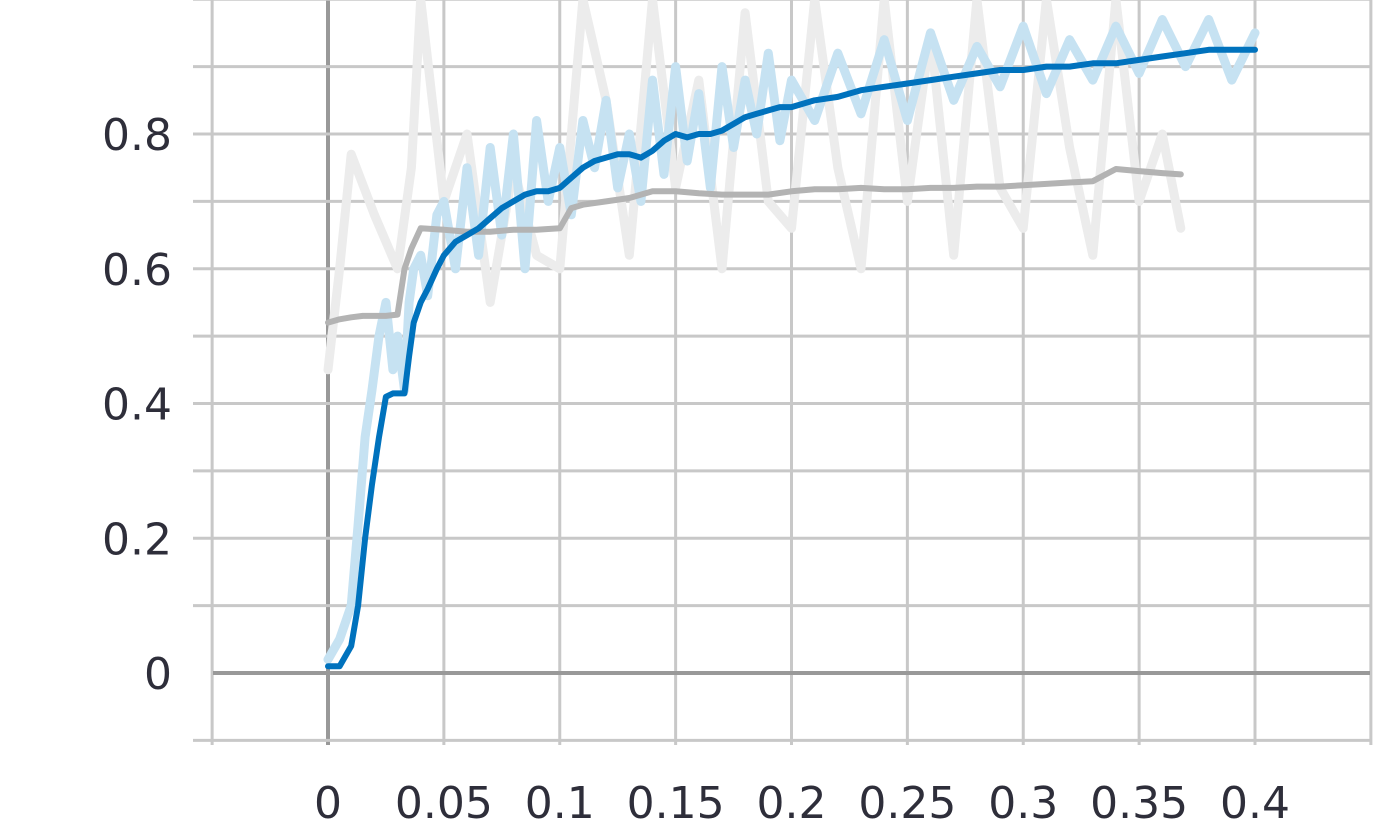 Image resolution: width=1375 pixels, height=833 pixels. I want to click on x-tick-label: 0.3, so click(1023, 803).